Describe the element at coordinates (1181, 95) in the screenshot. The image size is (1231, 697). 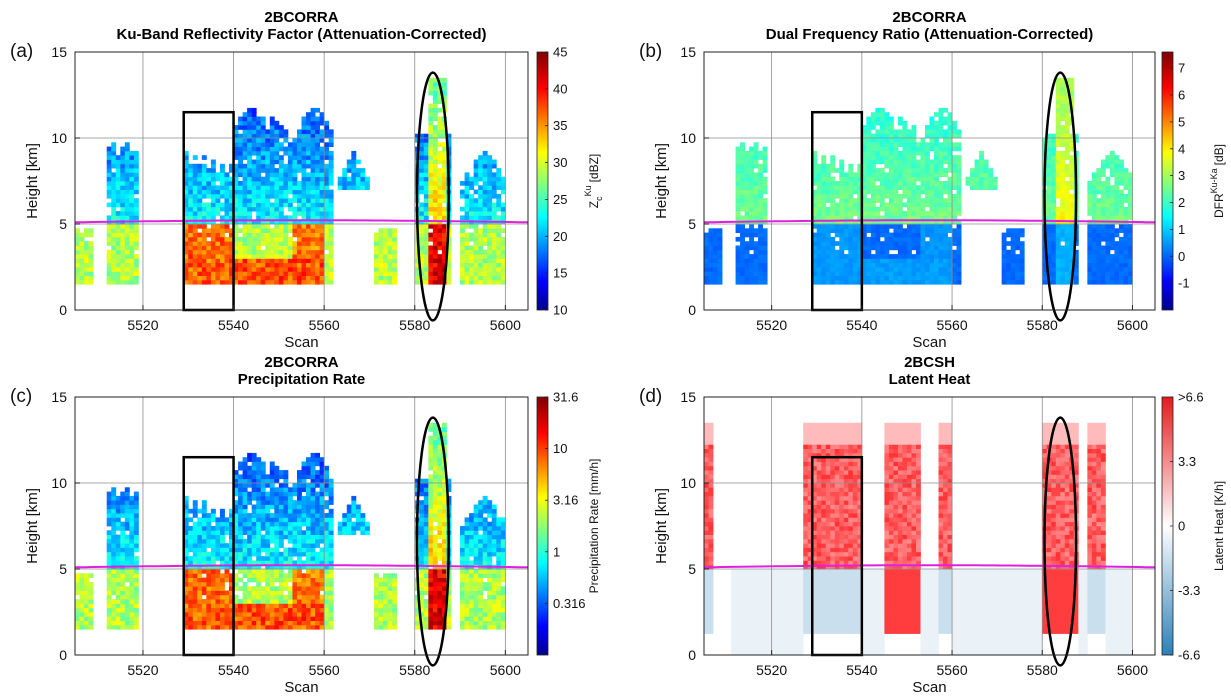
I see `colorbar-tick-label: 6` at that location.